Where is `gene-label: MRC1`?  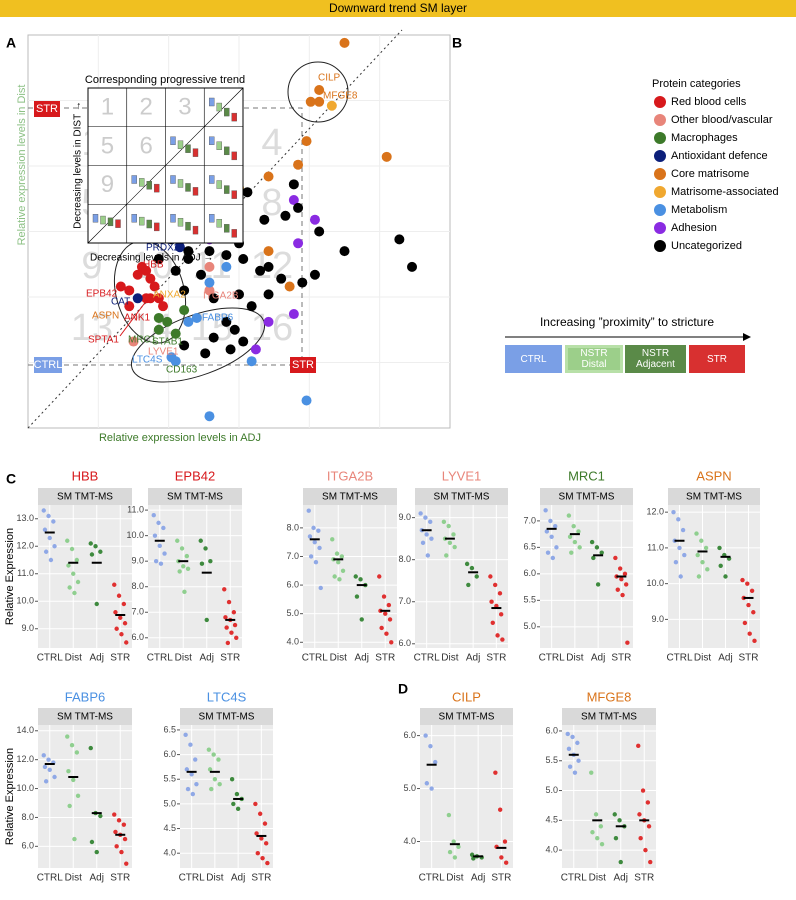 gene-label: MRC1 is located at coordinates (142, 340).